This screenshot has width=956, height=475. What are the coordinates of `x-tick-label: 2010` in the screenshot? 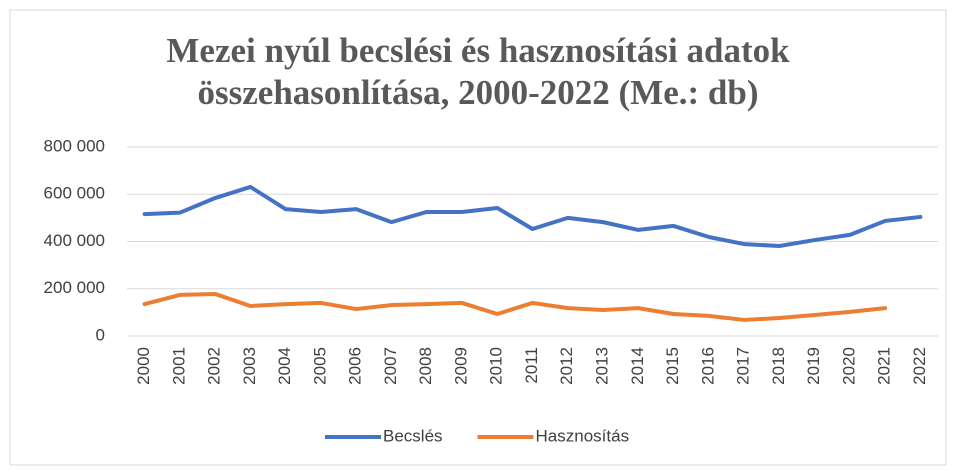 It's located at (496, 366).